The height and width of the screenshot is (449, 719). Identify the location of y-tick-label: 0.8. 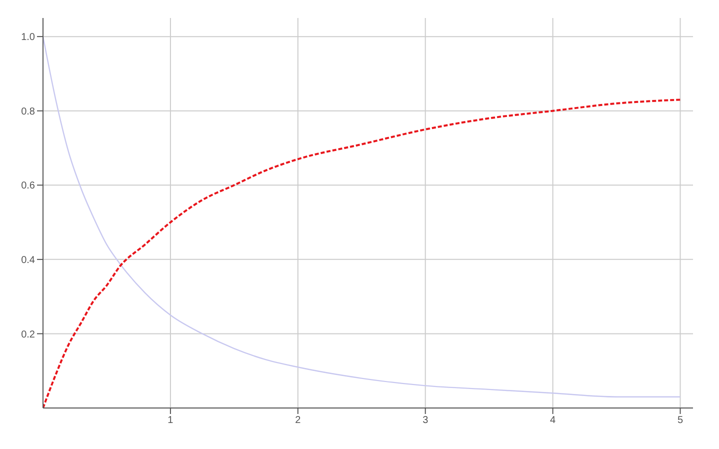
(28, 112).